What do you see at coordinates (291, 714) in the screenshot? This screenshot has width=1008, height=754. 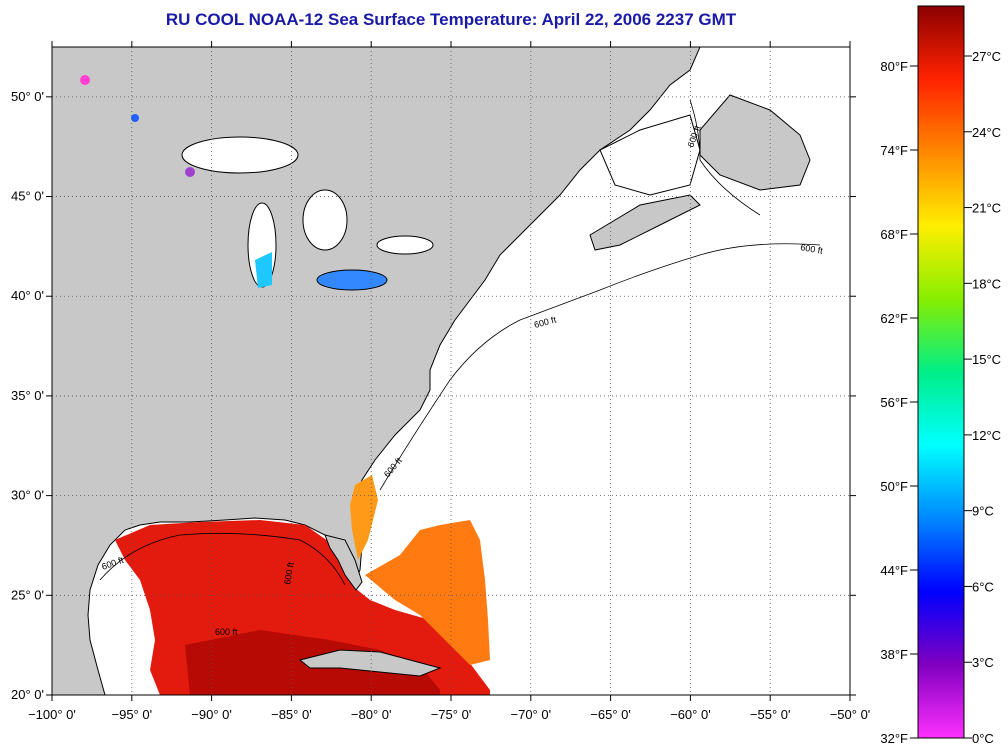 I see `x-tick-label: −85° 0'` at bounding box center [291, 714].